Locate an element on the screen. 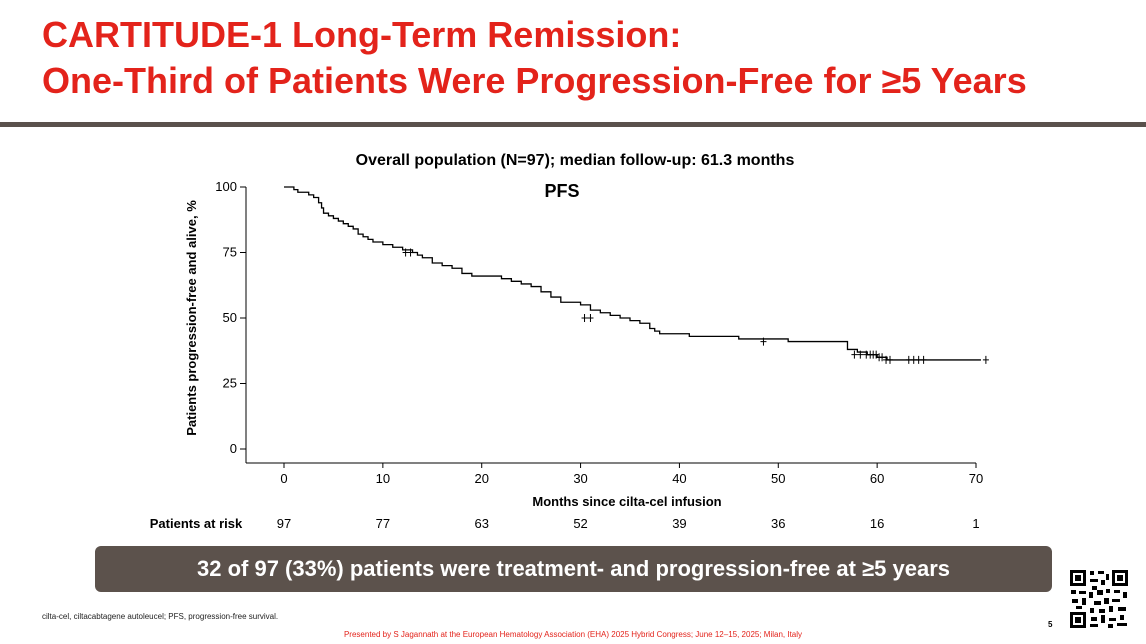 The height and width of the screenshot is (644, 1146). y-tick-label: 75 is located at coordinates (230, 252).